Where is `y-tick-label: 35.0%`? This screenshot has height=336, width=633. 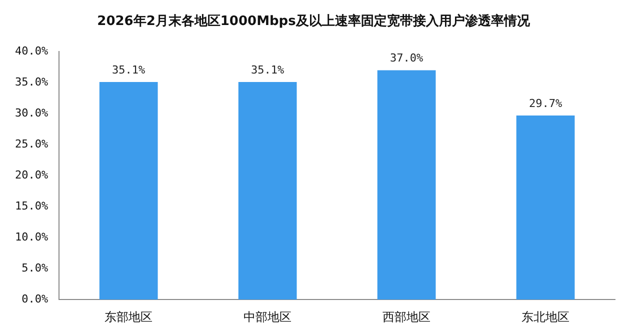
y-tick-label: 35.0% is located at coordinates (31, 81).